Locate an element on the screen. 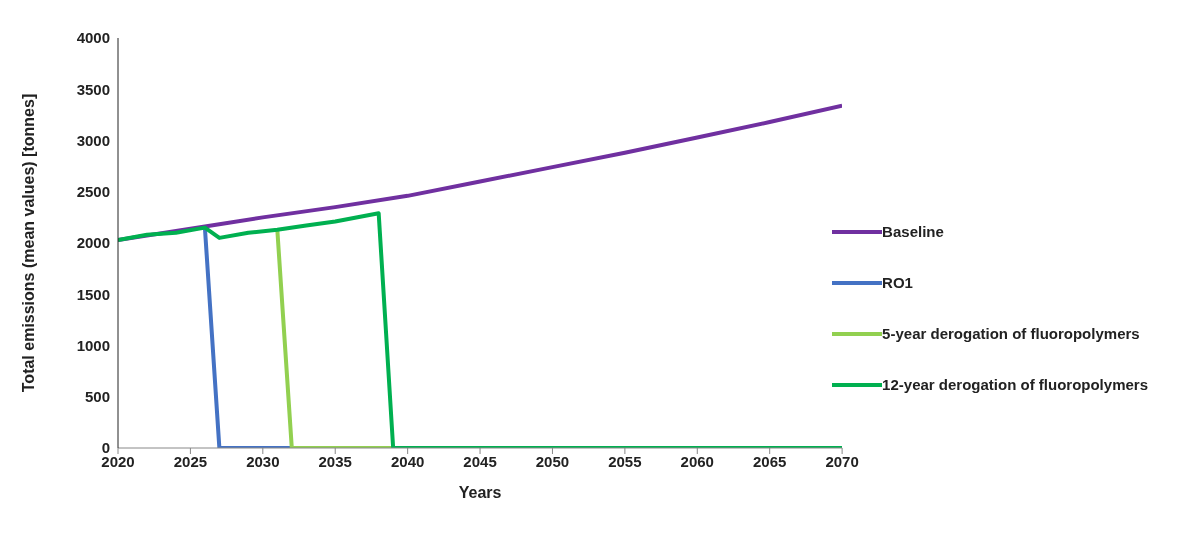 The image size is (1197, 536). y-axis-title: Total emissions (mean values) [tonnes] is located at coordinates (28, 243).